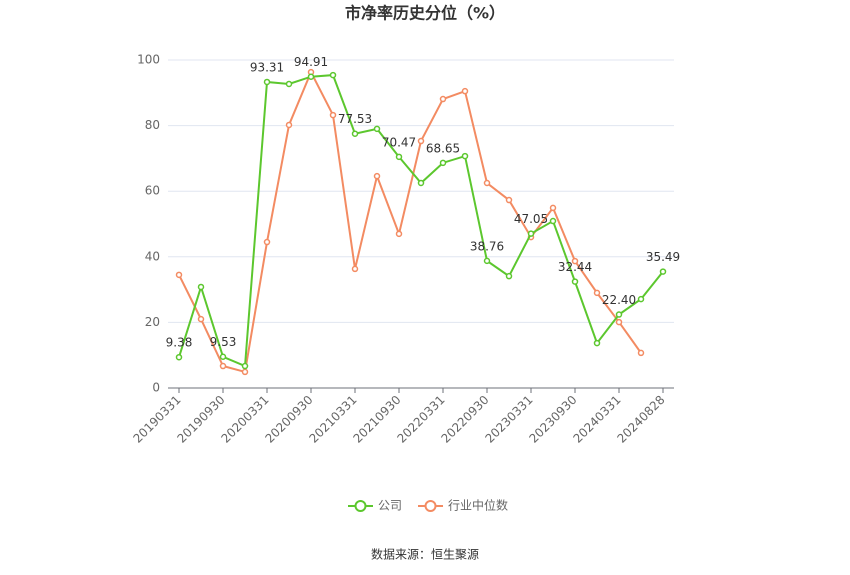 The height and width of the screenshot is (575, 850). Describe the element at coordinates (425, 554) in the screenshot. I see `source-note: 数据来源：恒生聚源` at that location.